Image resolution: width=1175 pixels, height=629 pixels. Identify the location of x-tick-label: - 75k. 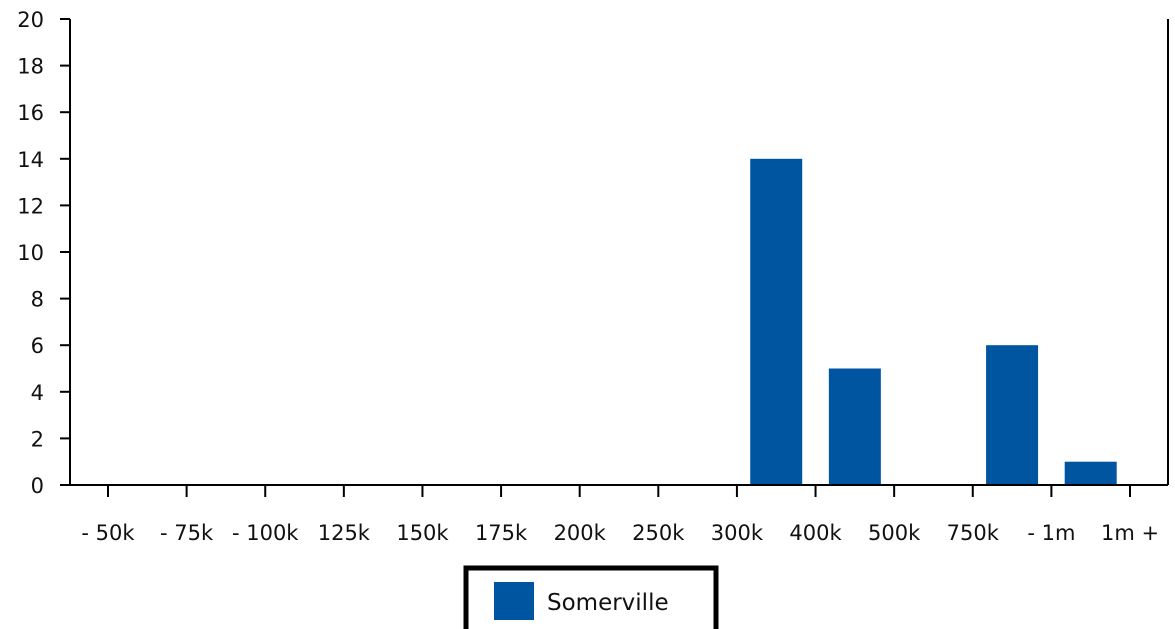
(187, 533).